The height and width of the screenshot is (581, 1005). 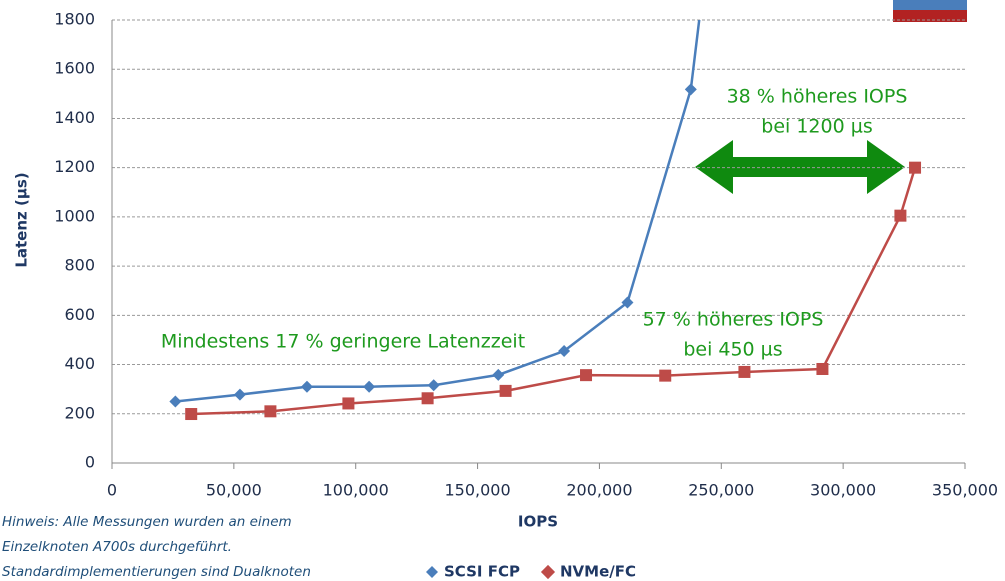 I want to click on y-tick-label: 1200, so click(x=74, y=166).